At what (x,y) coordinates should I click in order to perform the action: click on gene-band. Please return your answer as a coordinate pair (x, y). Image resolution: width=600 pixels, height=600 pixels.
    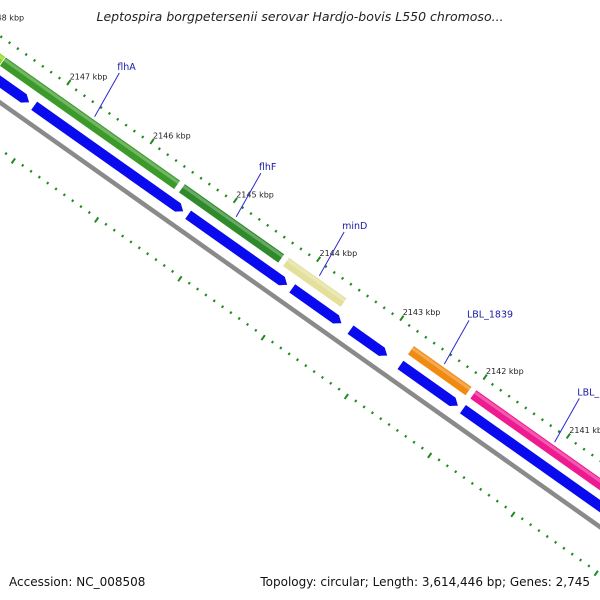
    Looking at the image, I should click on (534, 440).